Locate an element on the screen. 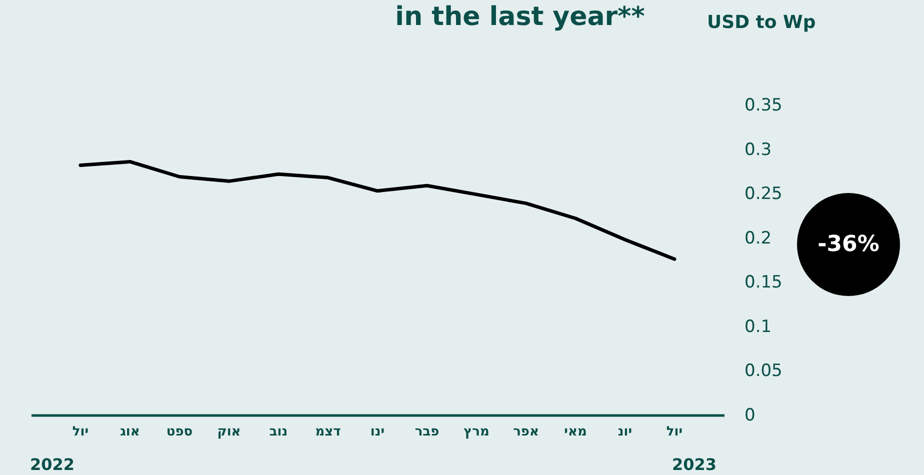  y-tick-label: 0.25 is located at coordinates (763, 194).